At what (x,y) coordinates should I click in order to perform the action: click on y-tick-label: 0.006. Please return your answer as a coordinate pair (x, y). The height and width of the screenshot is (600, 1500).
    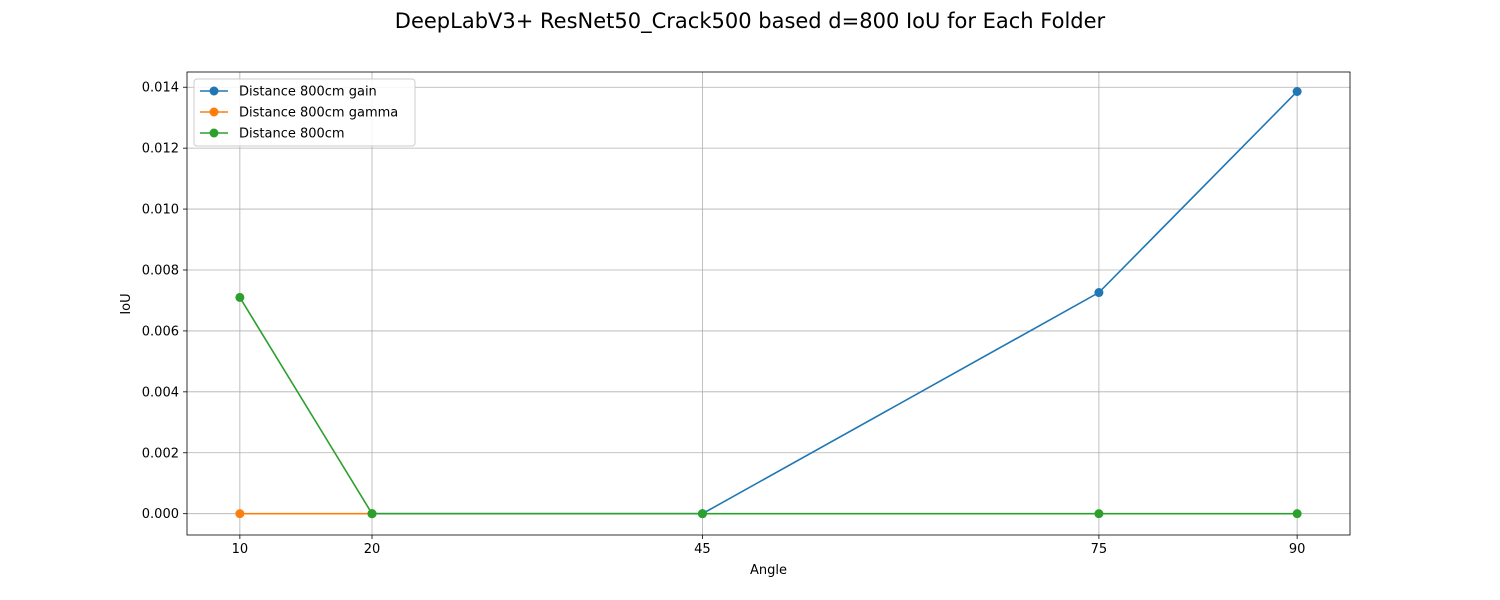
    Looking at the image, I should click on (160, 331).